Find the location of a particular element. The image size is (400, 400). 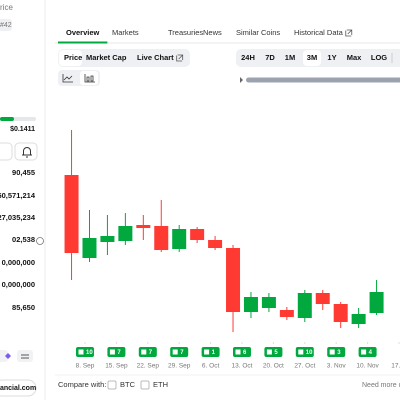

range-button: 1M is located at coordinates (290, 57).